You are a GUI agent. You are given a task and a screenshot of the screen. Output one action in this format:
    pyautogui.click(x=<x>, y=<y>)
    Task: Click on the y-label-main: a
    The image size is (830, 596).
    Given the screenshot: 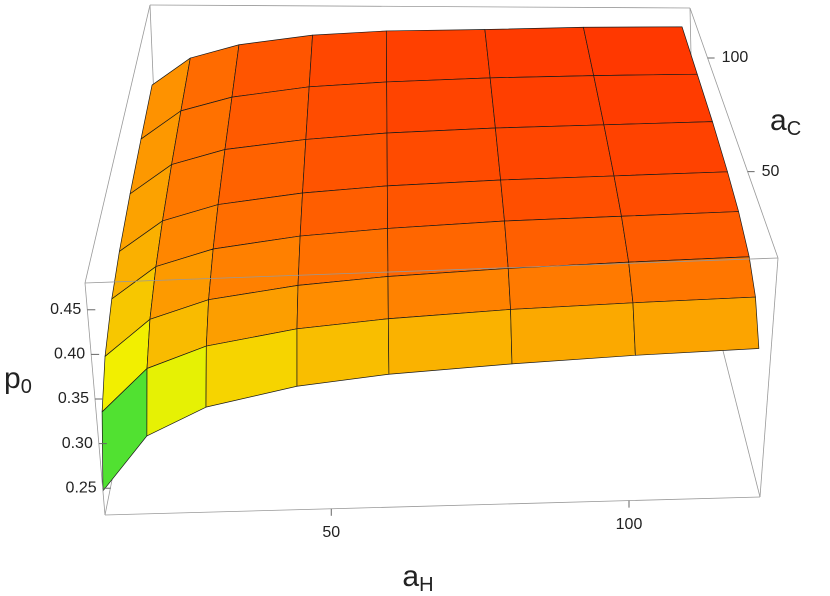 What is the action you would take?
    pyautogui.click(x=778, y=120)
    